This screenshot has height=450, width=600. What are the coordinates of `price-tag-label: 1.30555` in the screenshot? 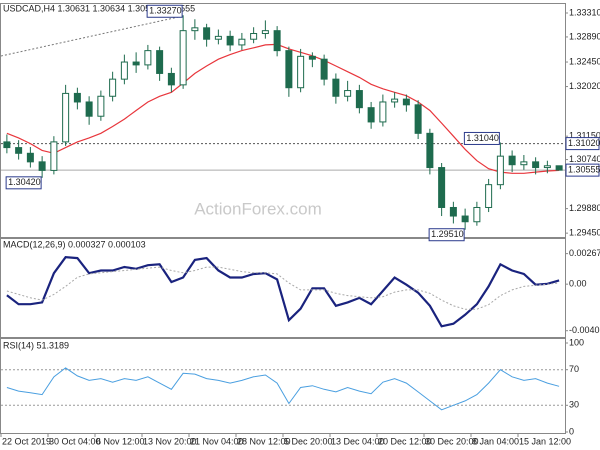 It's located at (584, 169).